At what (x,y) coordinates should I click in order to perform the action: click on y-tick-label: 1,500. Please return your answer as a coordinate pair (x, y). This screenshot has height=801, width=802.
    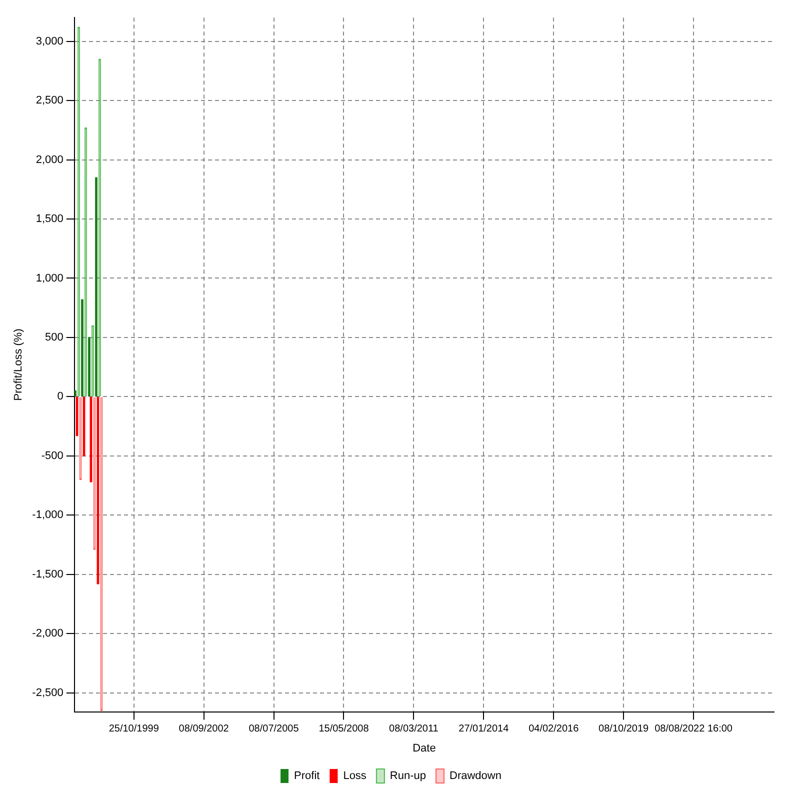
    Looking at the image, I should click on (50, 219).